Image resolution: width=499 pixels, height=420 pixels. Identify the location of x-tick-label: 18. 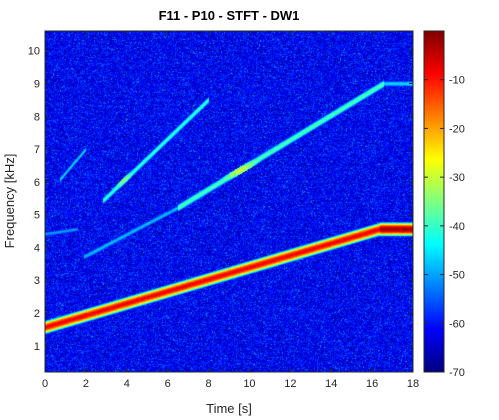
(413, 384).